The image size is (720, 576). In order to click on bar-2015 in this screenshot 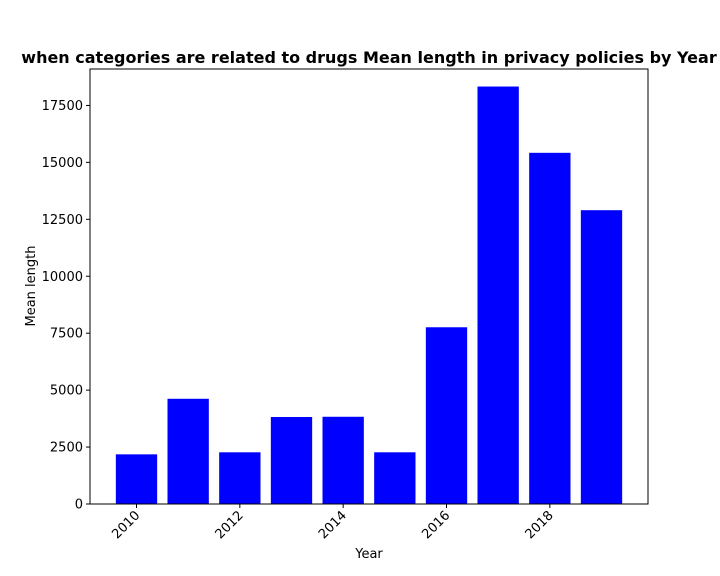, I will do `click(395, 478)`.